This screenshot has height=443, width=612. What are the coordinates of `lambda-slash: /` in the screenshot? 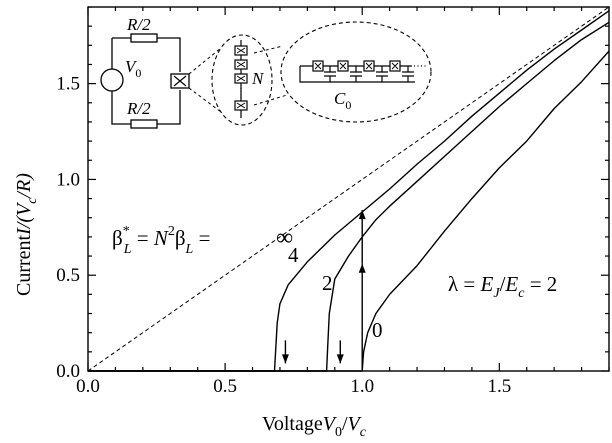 It's located at (503, 284).